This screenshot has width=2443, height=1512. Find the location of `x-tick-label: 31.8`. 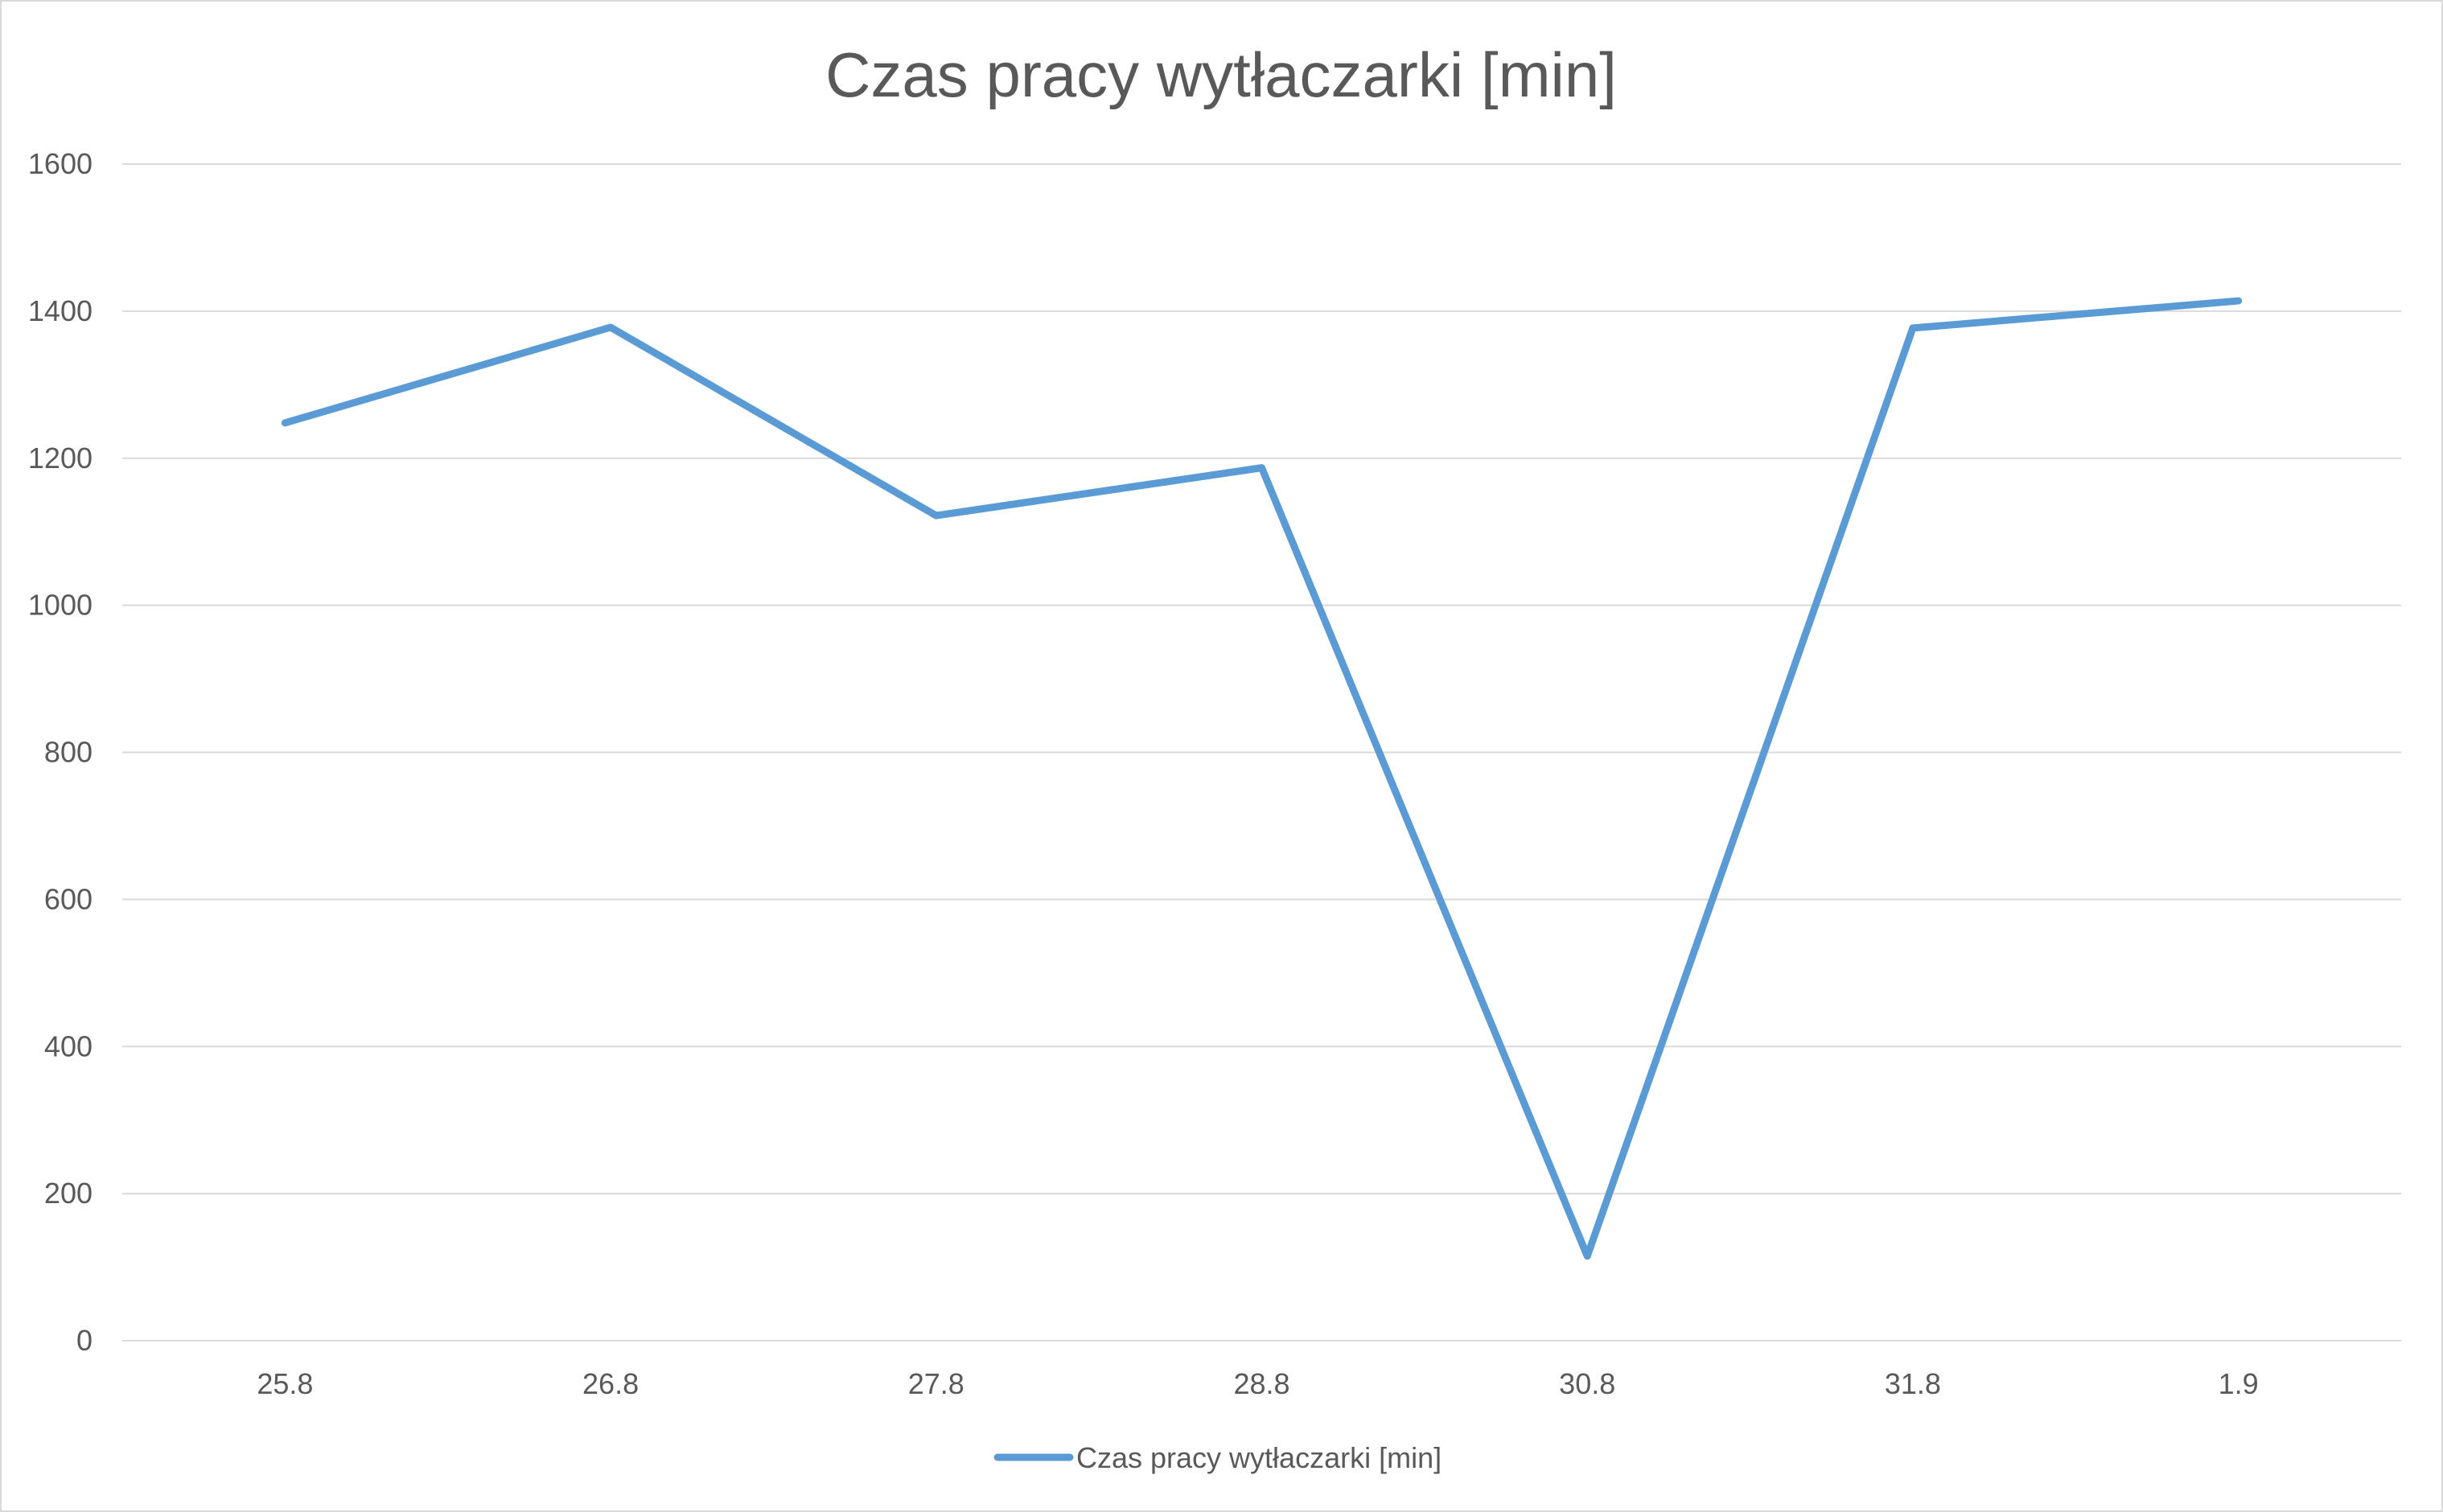

x-tick-label: 31.8 is located at coordinates (1913, 1384).